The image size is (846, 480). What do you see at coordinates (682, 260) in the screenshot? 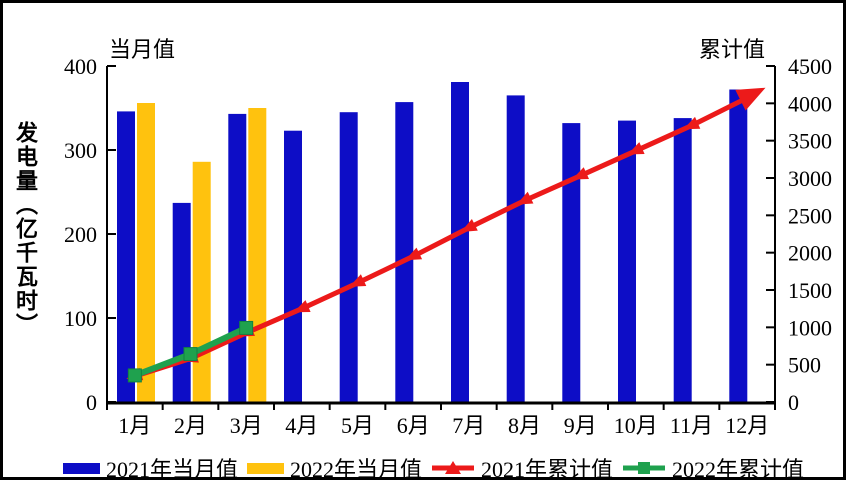
I see `bar-2021年当月值-11月` at bounding box center [682, 260].